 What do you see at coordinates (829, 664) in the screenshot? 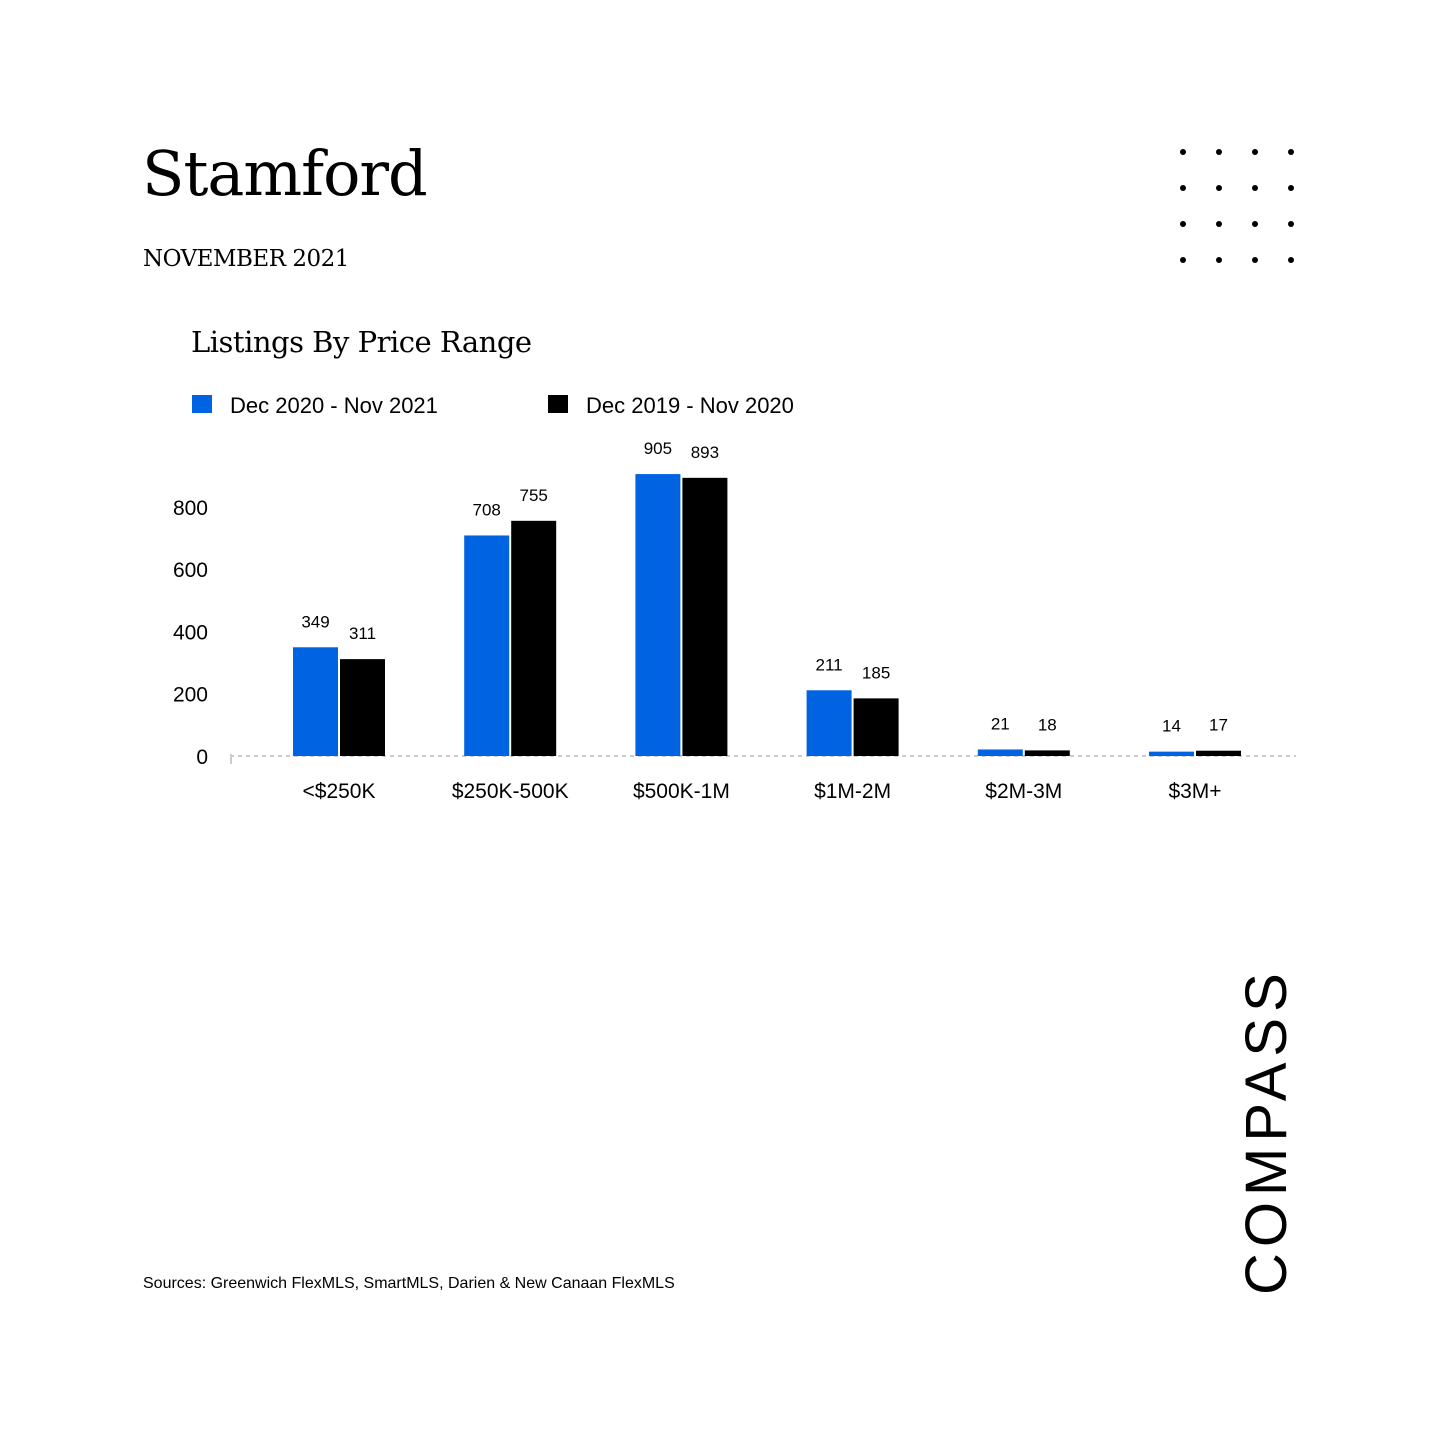
I see `data-label: 211` at bounding box center [829, 664].